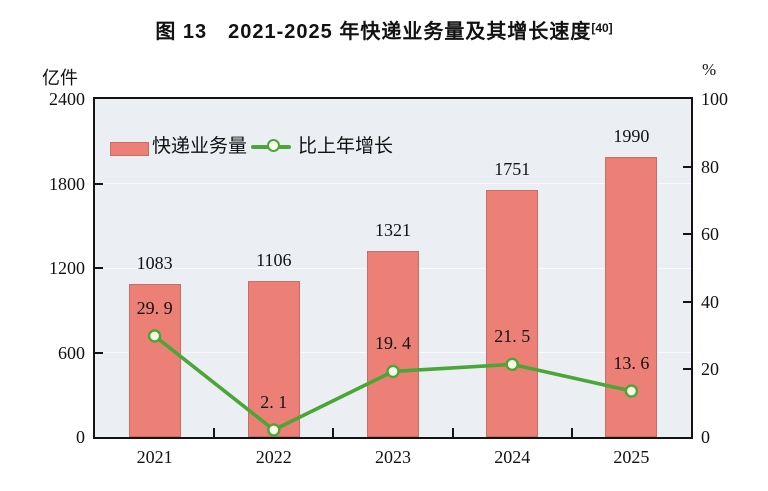  Describe the element at coordinates (631, 391) in the screenshot. I see `growth-marker-2025` at that location.